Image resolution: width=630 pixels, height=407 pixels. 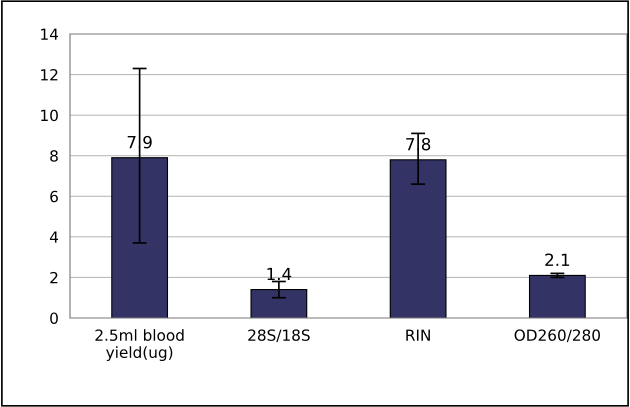 What do you see at coordinates (557, 335) in the screenshot?
I see `x-tick-label: OD260/280` at bounding box center [557, 335].